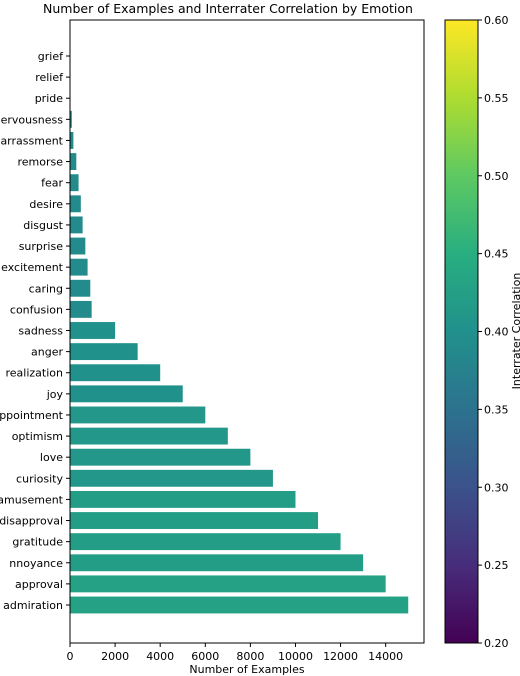  I want to click on y-tick-label: confusion, so click(36, 309).